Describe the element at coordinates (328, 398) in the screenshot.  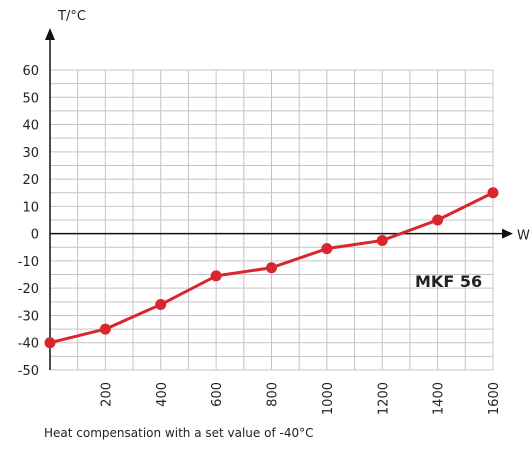
I see `x-tick-label: 1000` at that location.